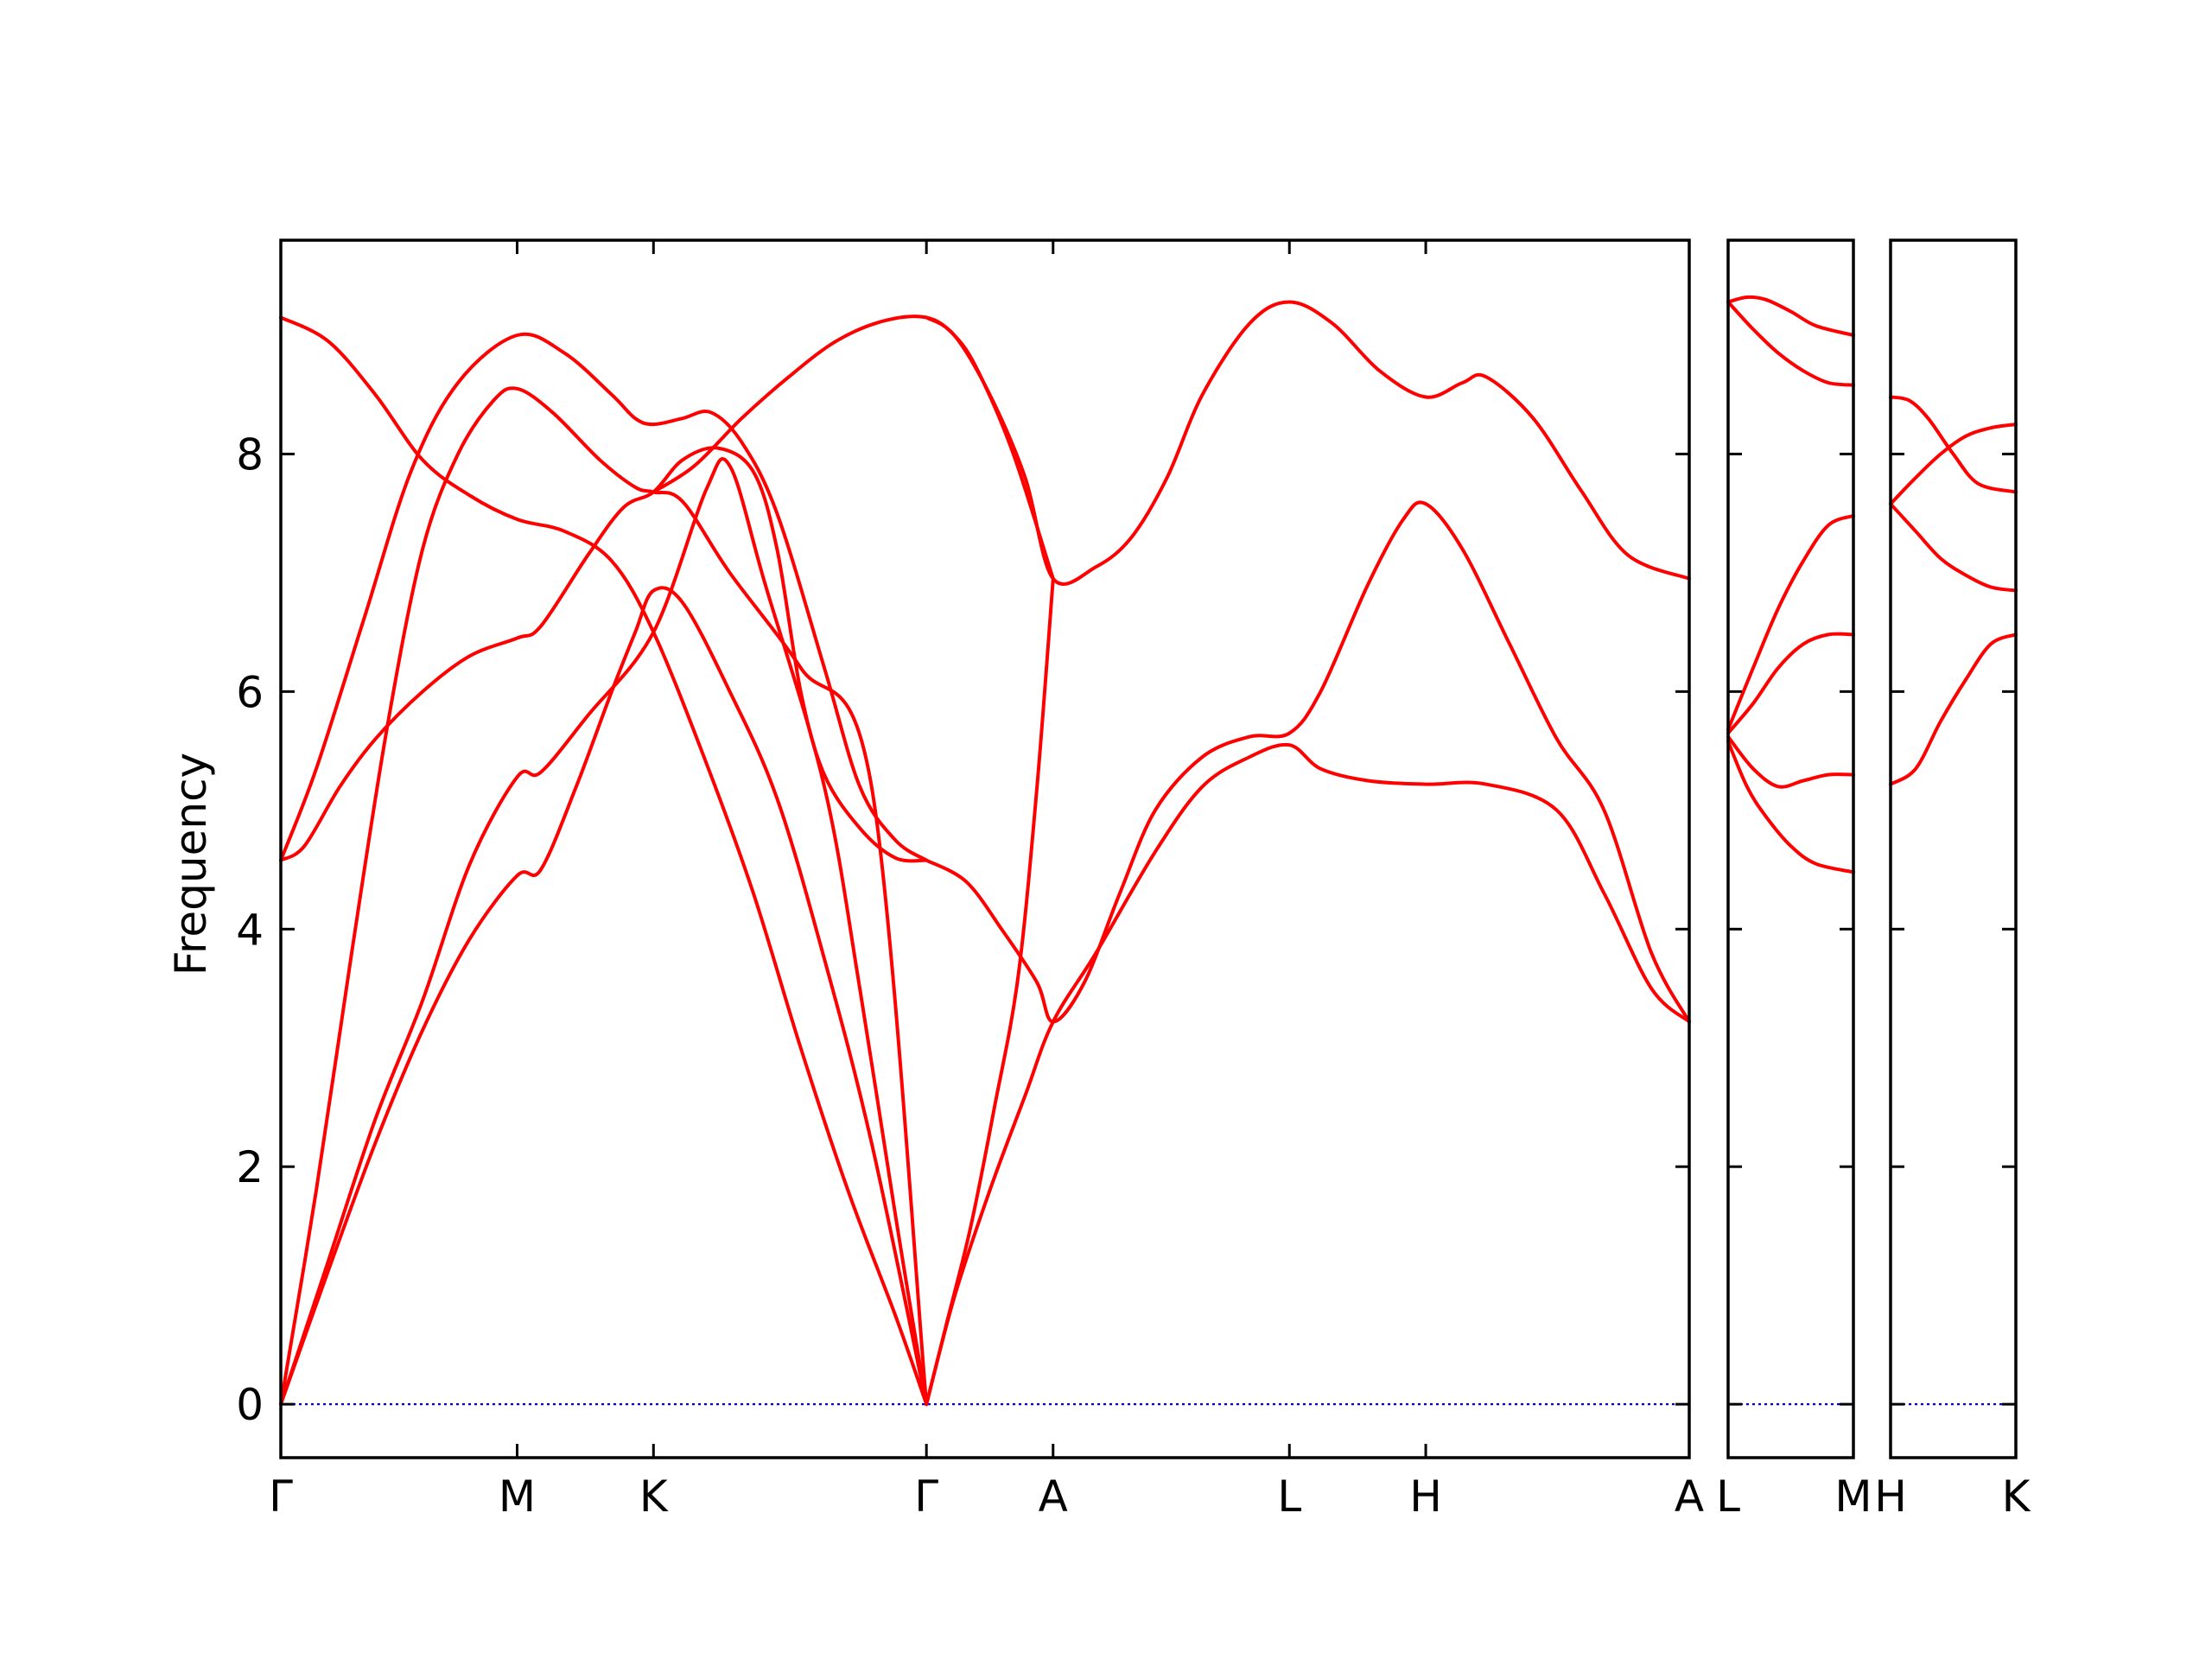 The width and height of the screenshot is (2212, 1659). What do you see at coordinates (250, 692) in the screenshot?
I see `y-tick-label: 6` at bounding box center [250, 692].